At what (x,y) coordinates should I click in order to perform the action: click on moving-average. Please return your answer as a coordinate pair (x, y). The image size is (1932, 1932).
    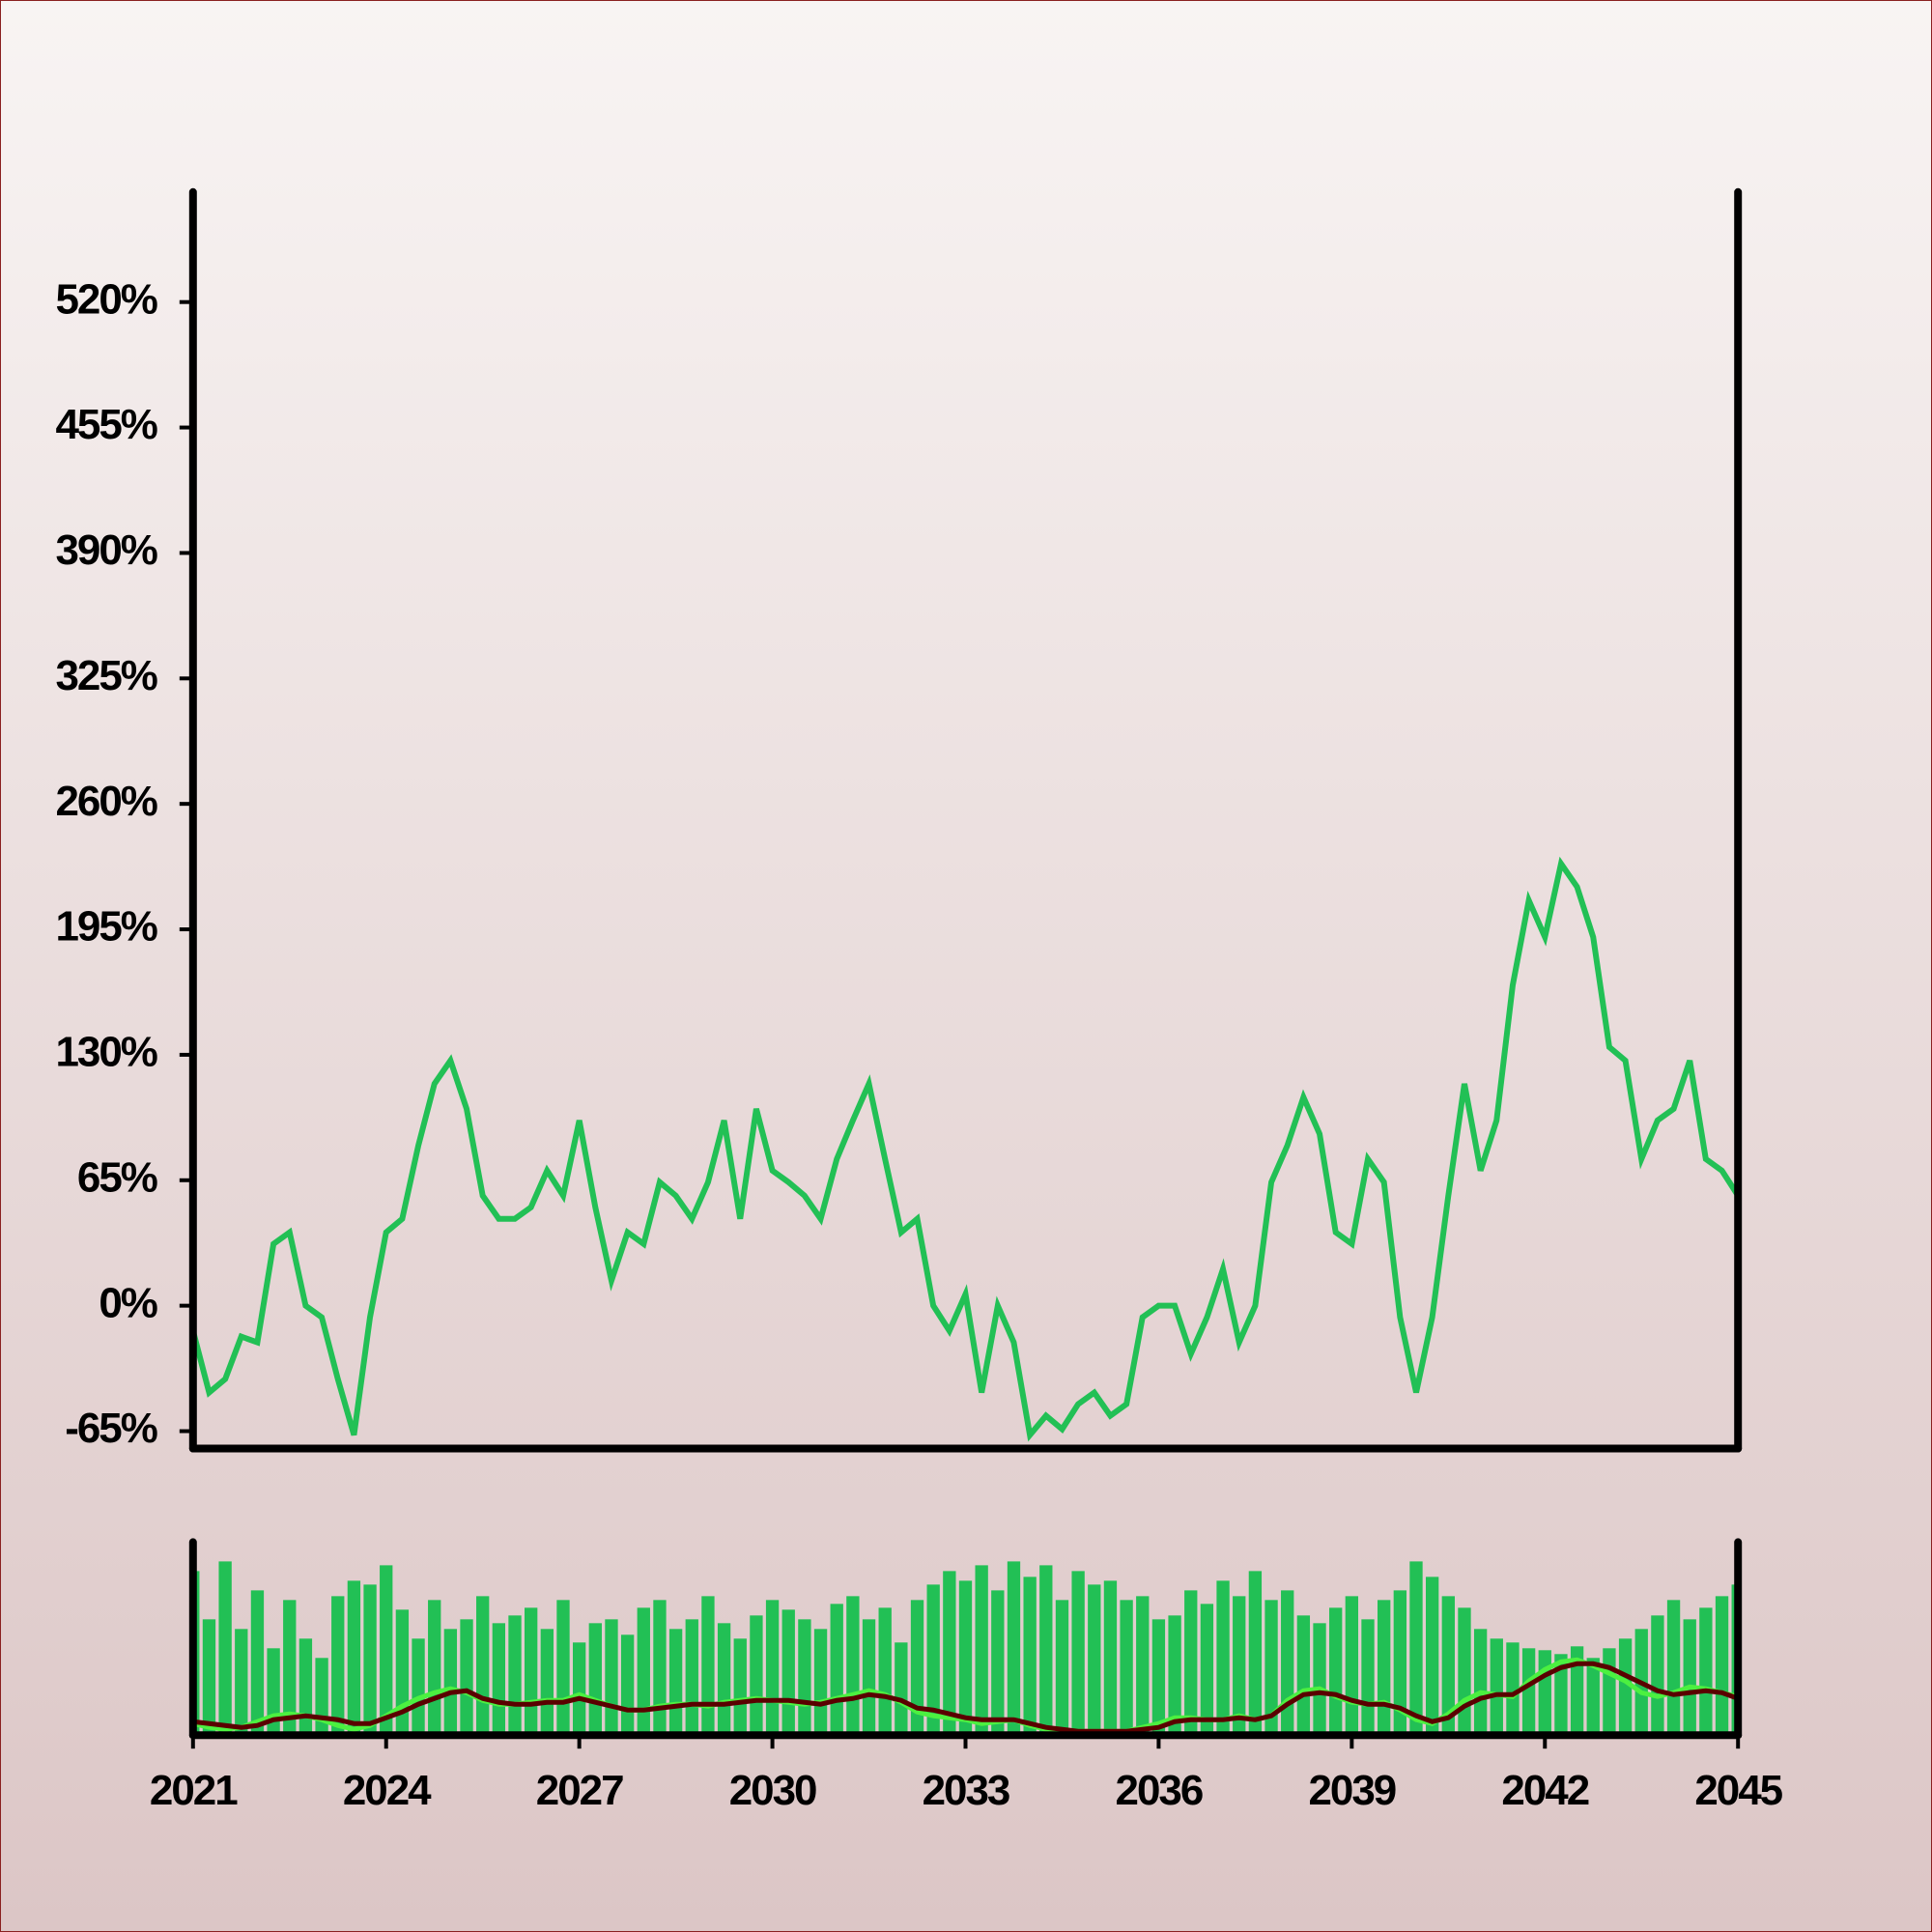
    Looking at the image, I should click on (965, 1697).